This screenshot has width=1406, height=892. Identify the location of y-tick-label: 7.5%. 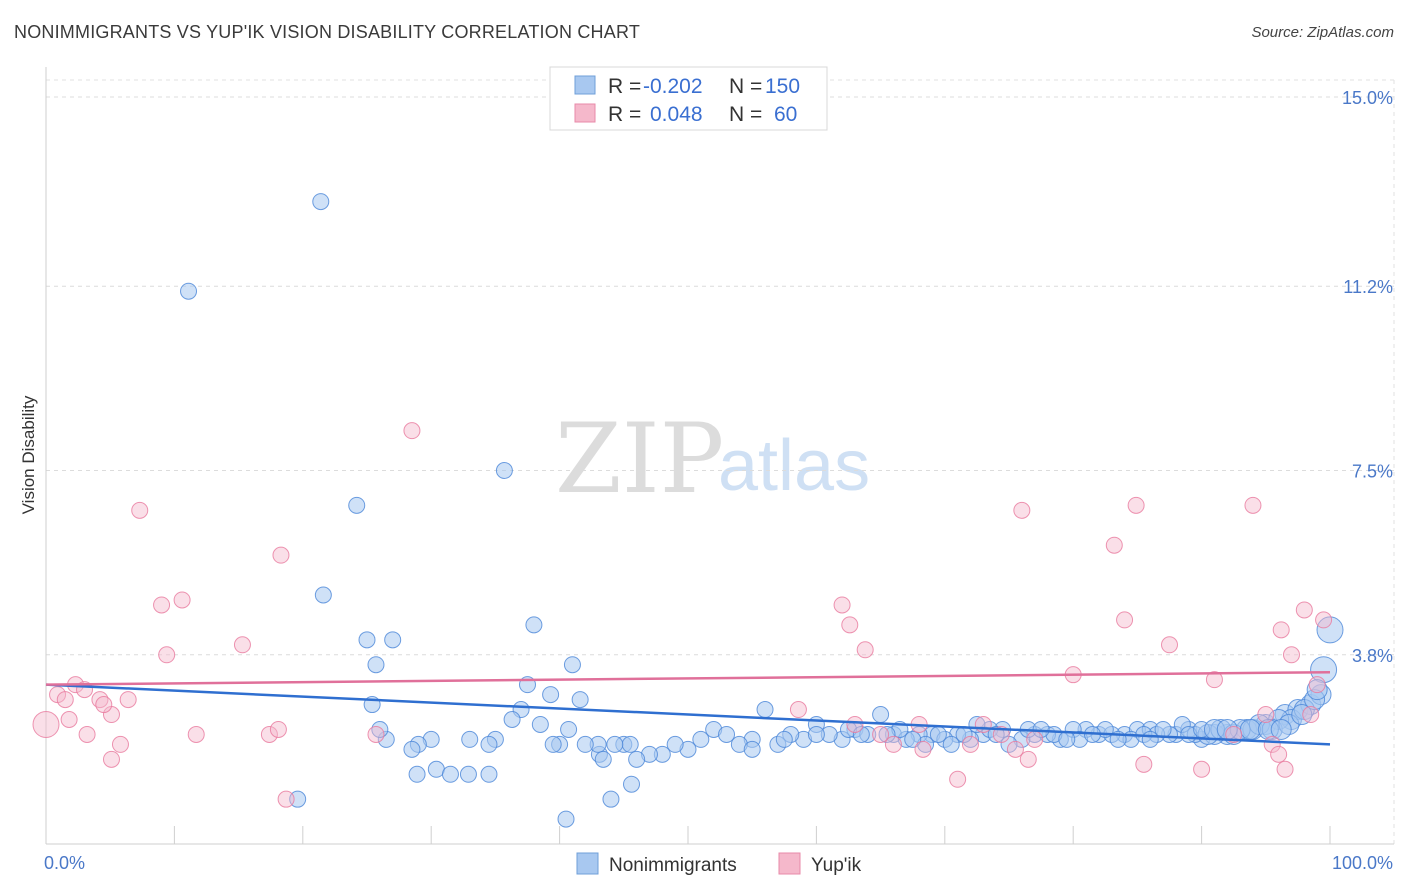
(1372, 472).